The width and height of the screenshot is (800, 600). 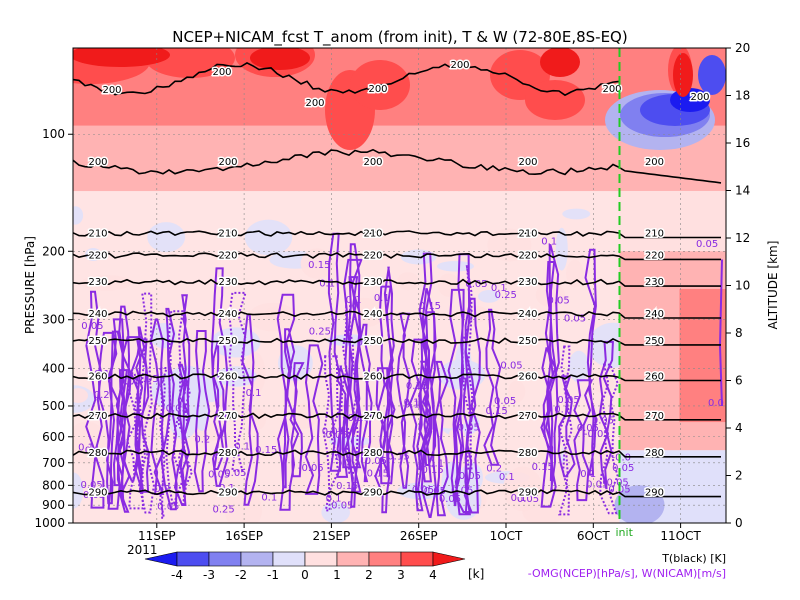 What do you see at coordinates (344, 457) in the screenshot?
I see `w-contour-label: 0.2` at bounding box center [344, 457].